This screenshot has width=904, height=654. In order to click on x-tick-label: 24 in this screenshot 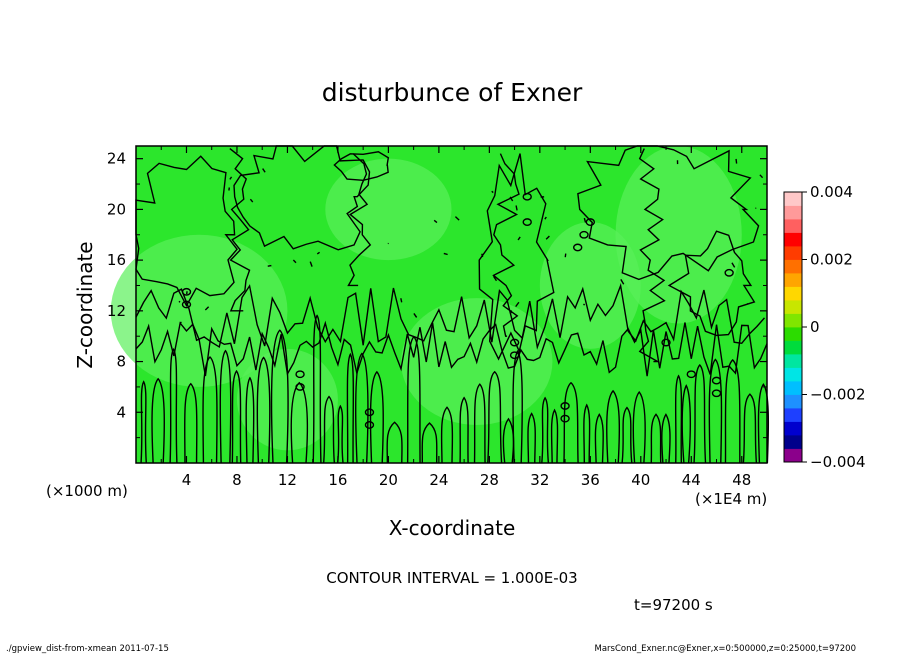, I will do `click(438, 480)`.